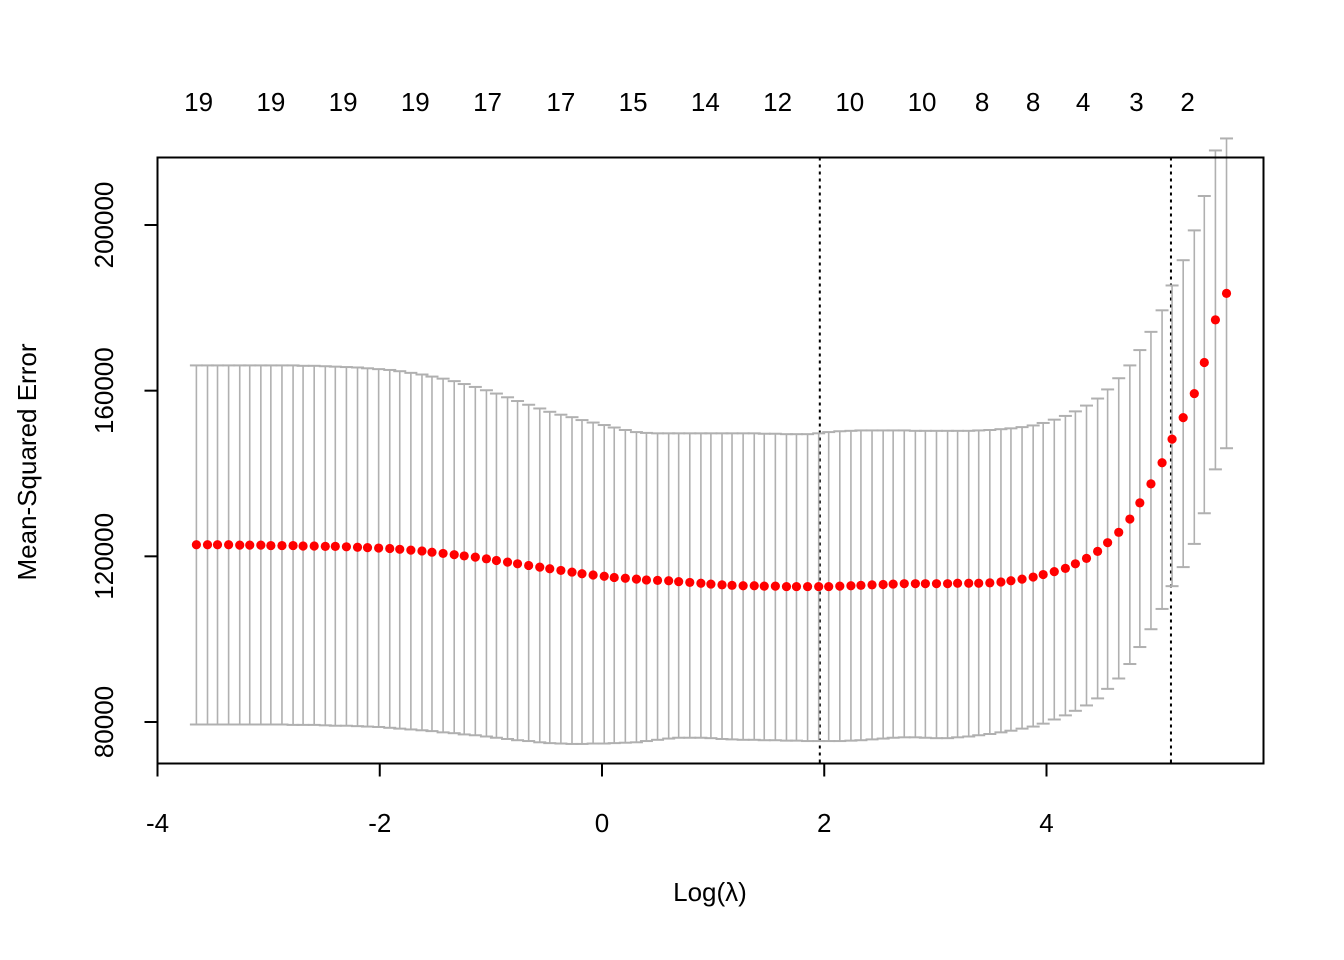 The width and height of the screenshot is (1344, 960). I want to click on y-tick-label: 80000, so click(104, 722).